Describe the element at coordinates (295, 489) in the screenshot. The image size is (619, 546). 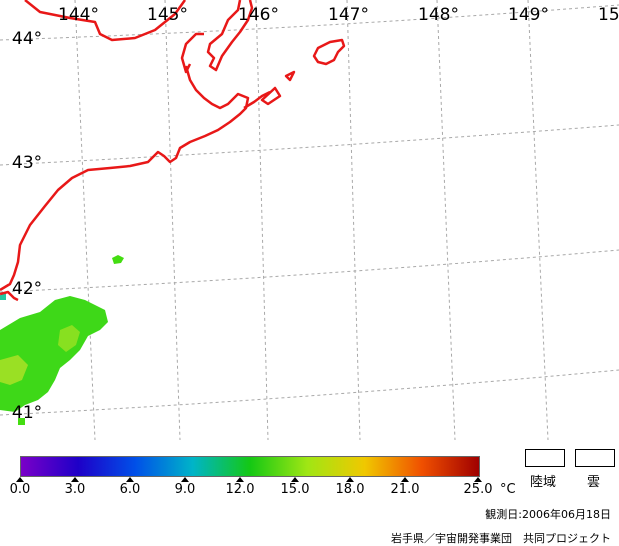
I see `colorbar-tick-15: 15.0` at that location.